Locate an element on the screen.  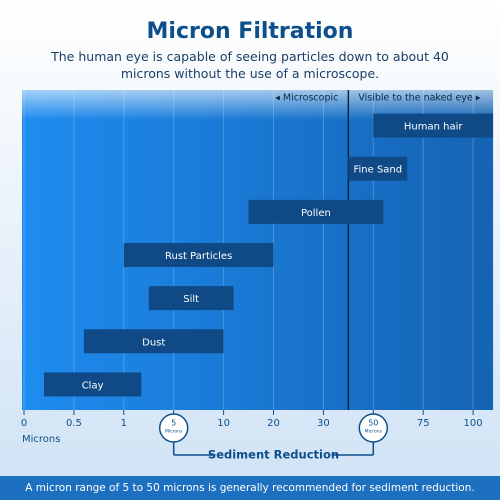
range-marker-value: 50 is located at coordinates (373, 423).